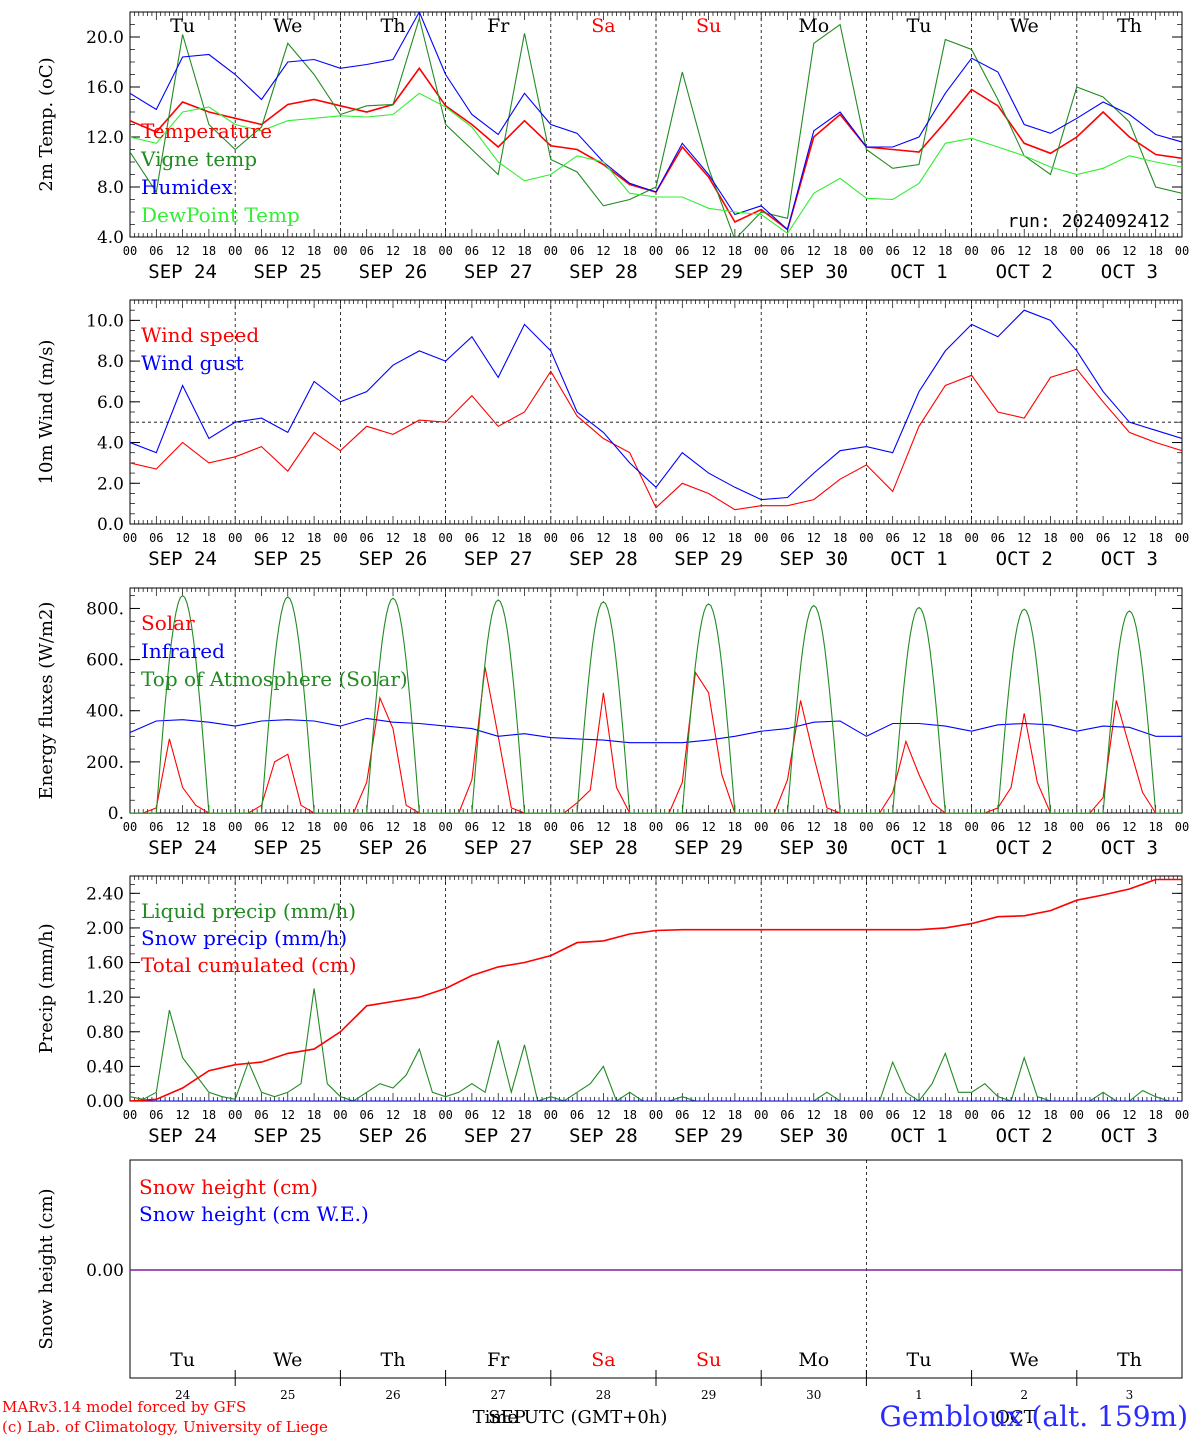 The width and height of the screenshot is (1194, 1440). What do you see at coordinates (498, 1360) in the screenshot?
I see `panel-5-weekday-label: Fr` at bounding box center [498, 1360].